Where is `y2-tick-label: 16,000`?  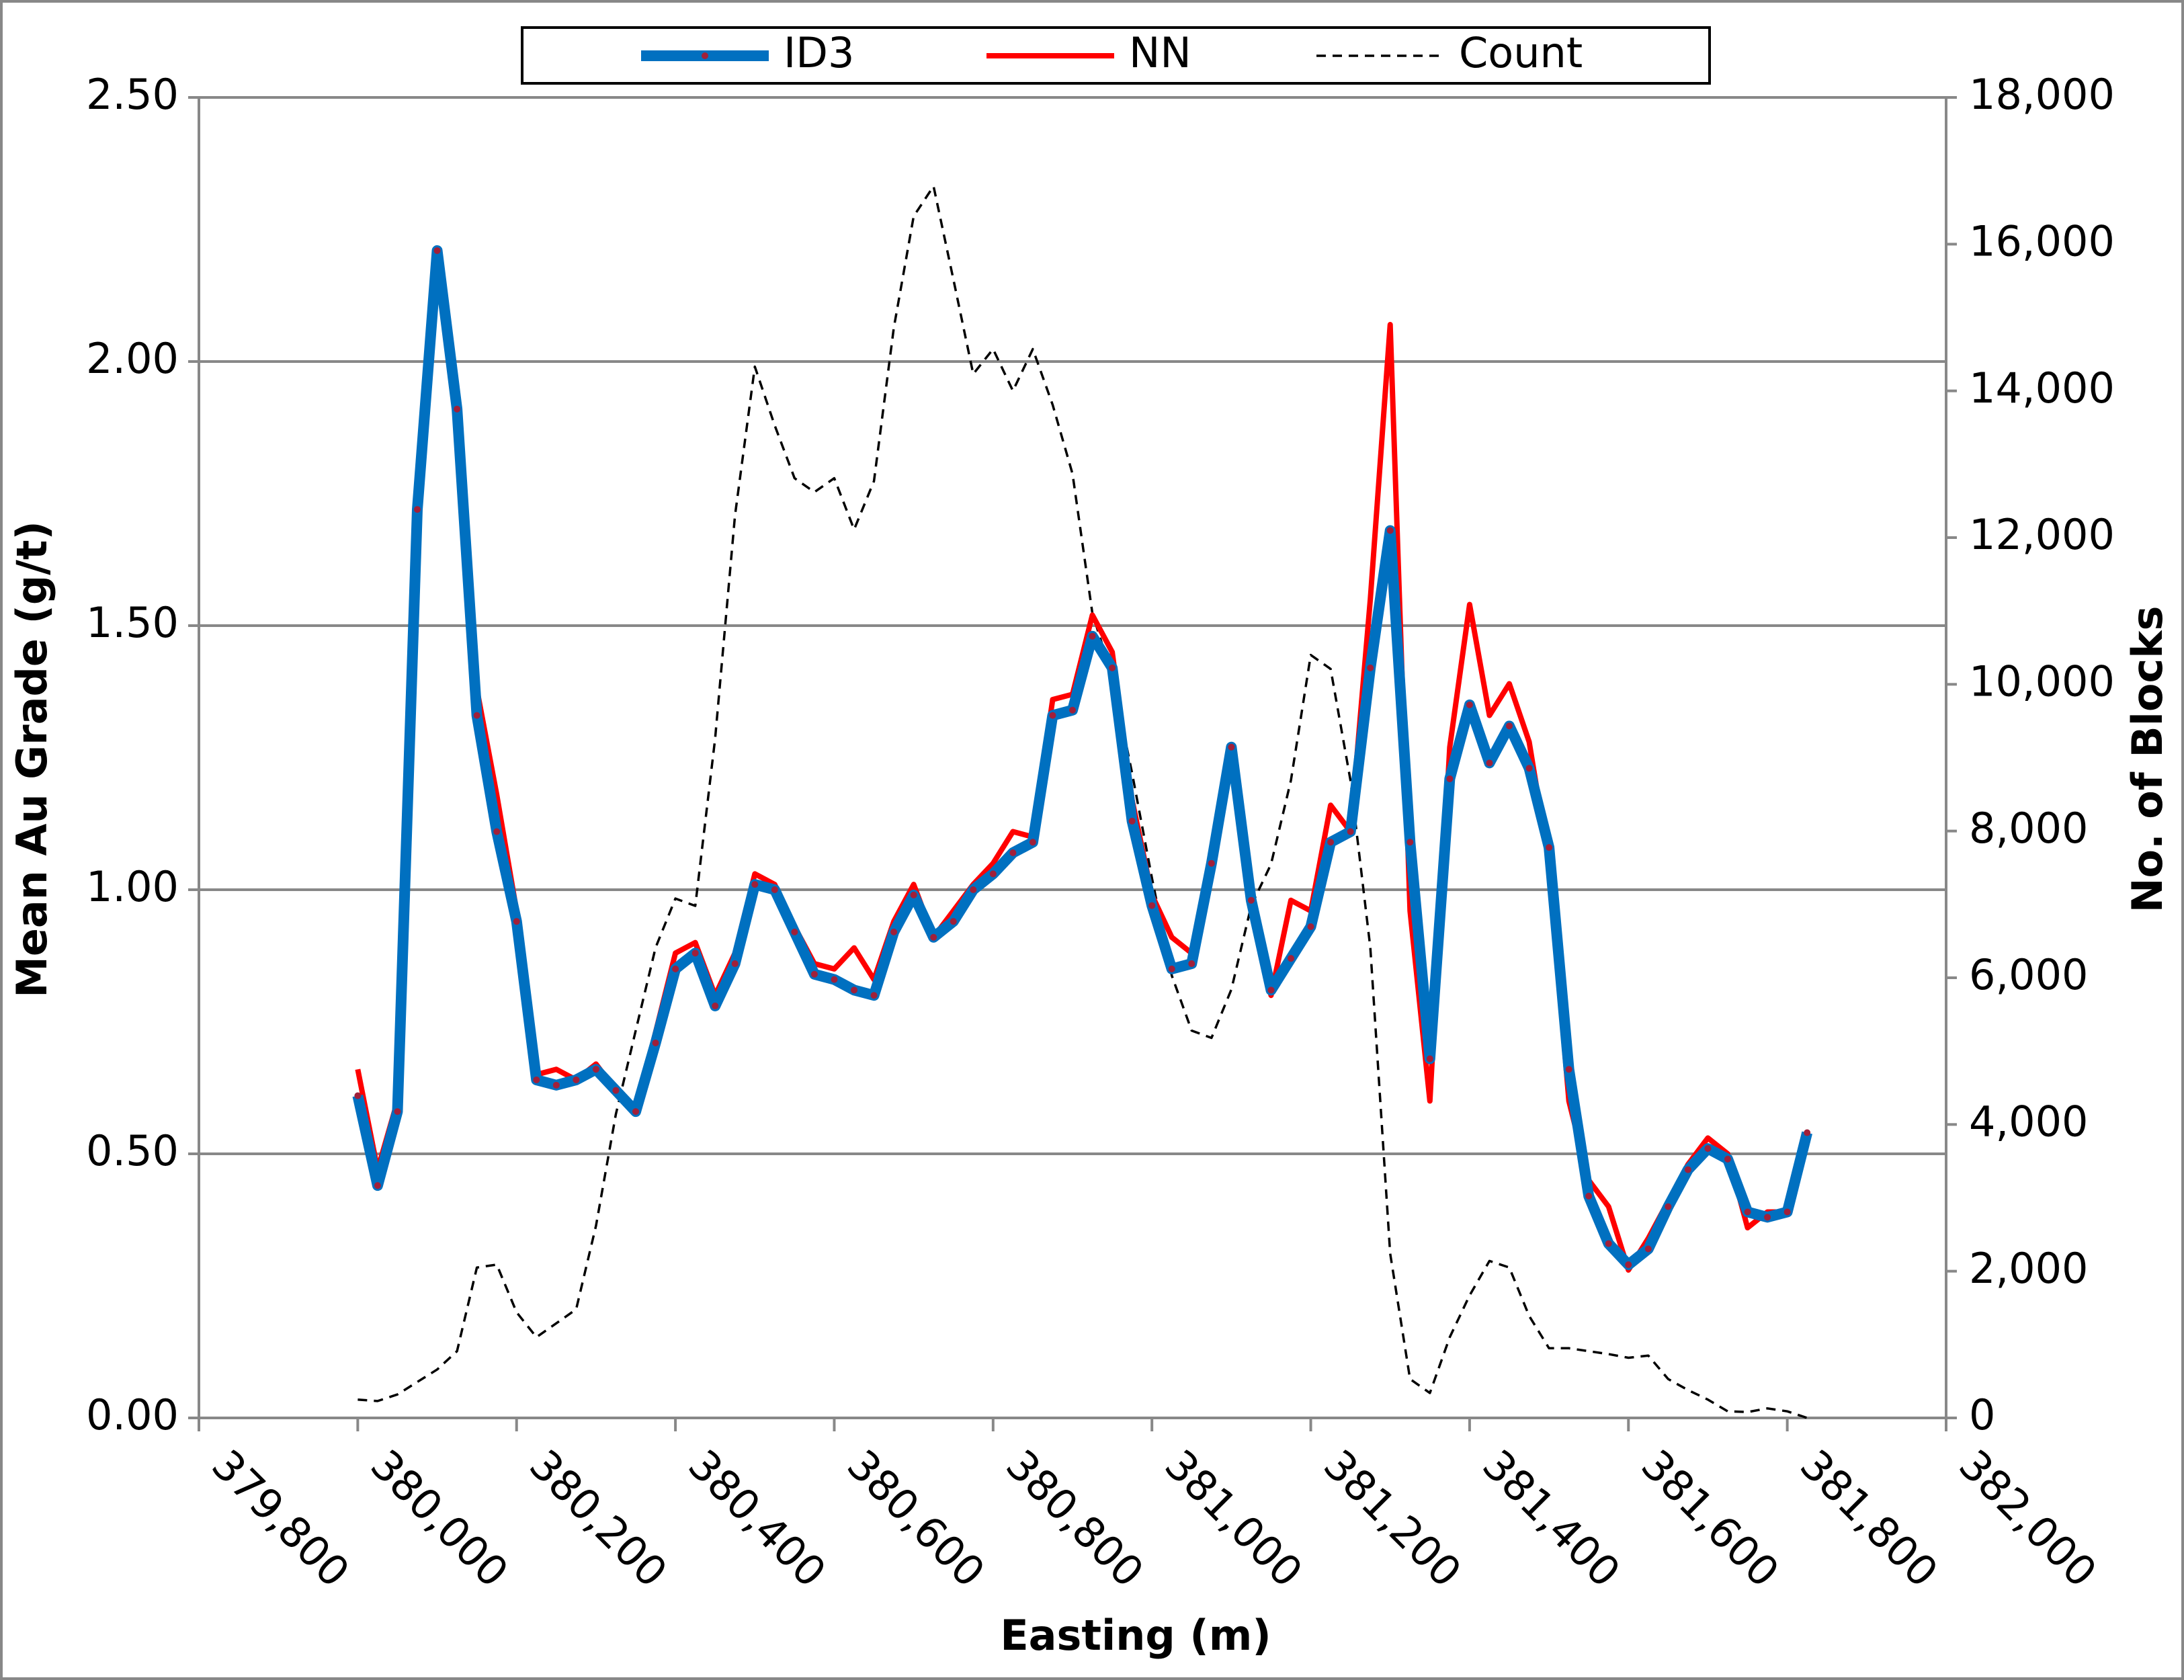 y2-tick-label: 16,000 is located at coordinates (2042, 240).